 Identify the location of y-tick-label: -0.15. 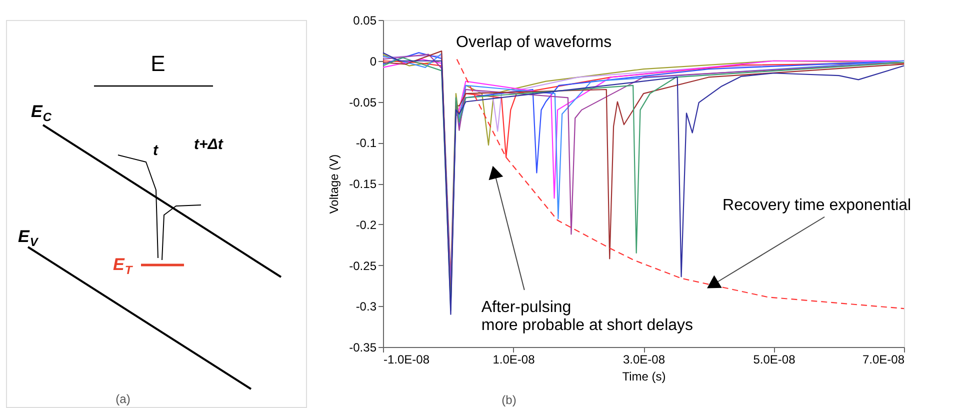
(363, 184).